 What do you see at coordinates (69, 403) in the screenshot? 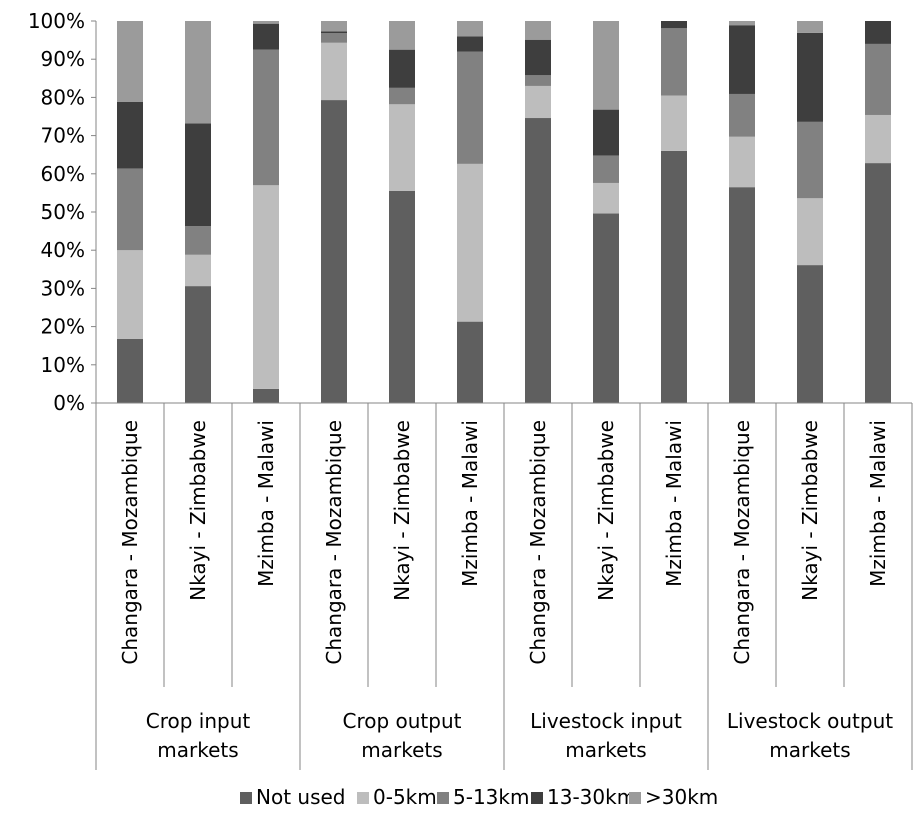
I see `y-tick-label: 0%` at bounding box center [69, 403].